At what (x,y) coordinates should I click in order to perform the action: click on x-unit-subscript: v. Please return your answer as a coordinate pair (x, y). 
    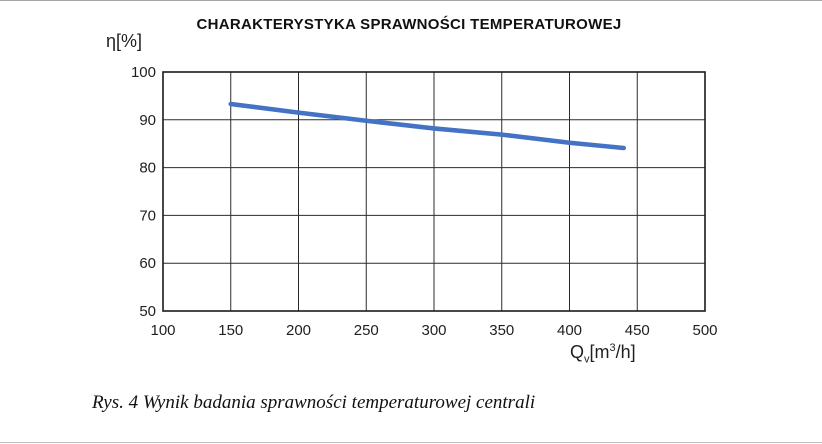
    Looking at the image, I should click on (587, 359).